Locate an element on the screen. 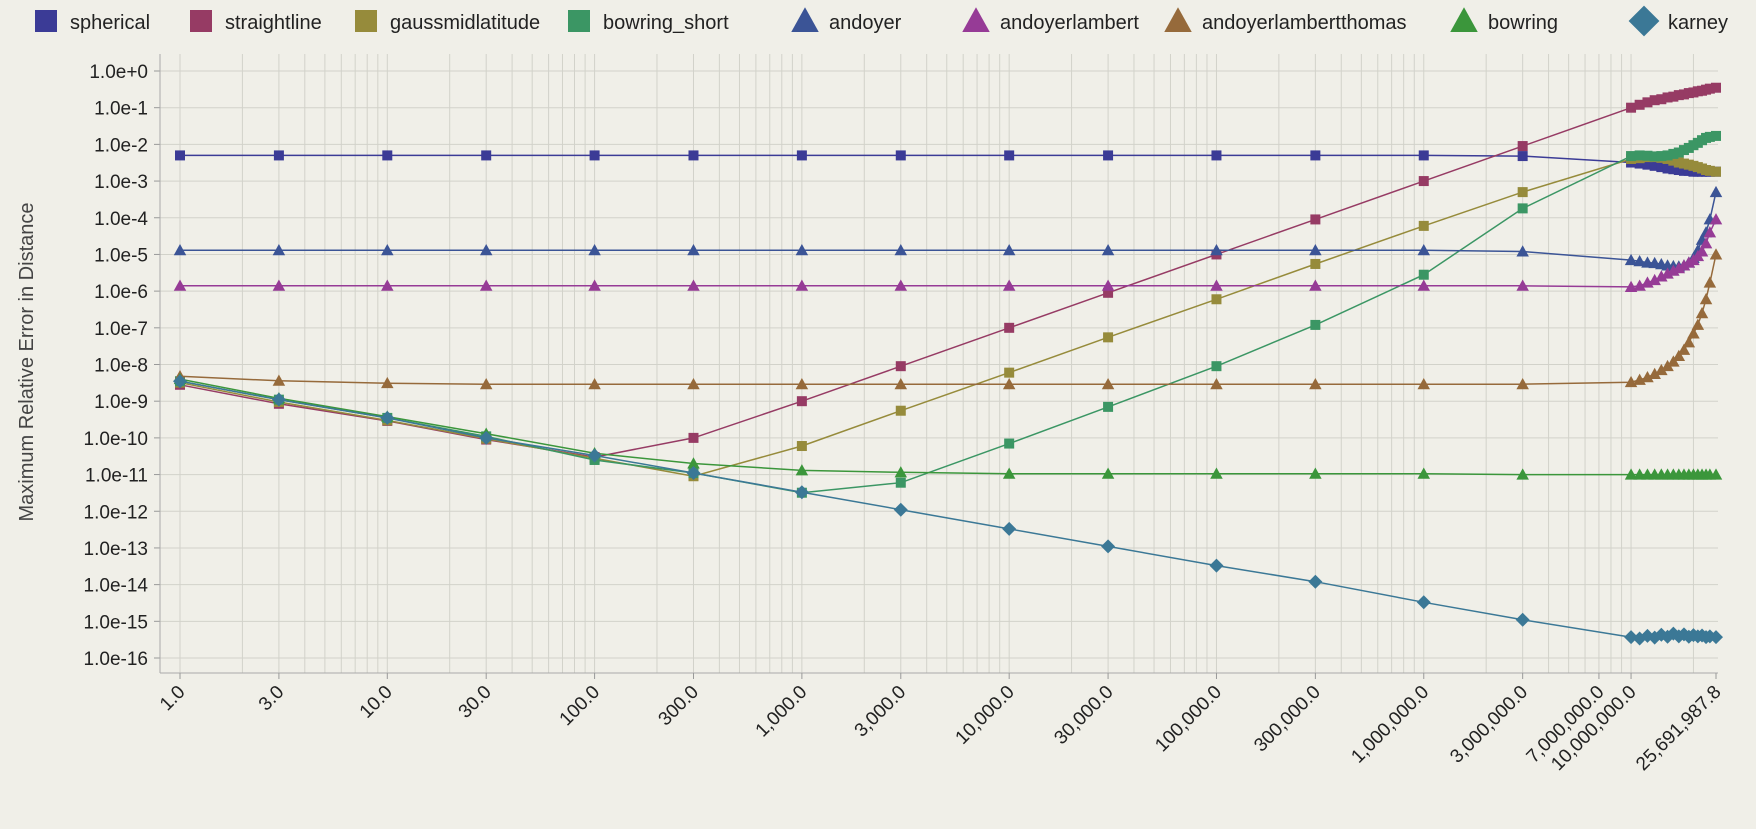 The image size is (1756, 829). legend-marker-karney is located at coordinates (1644, 21).